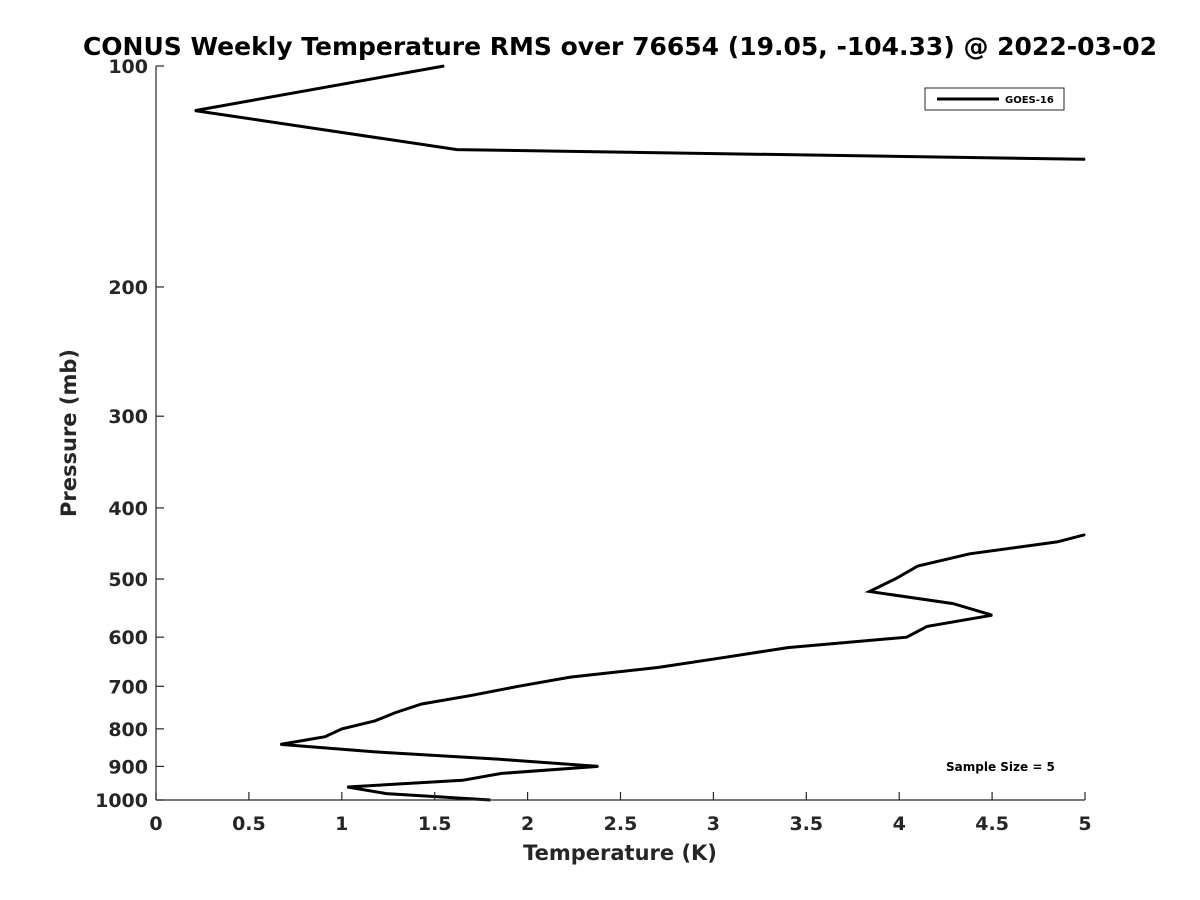  Describe the element at coordinates (128, 730) in the screenshot. I see `y-tick-label: 800` at that location.